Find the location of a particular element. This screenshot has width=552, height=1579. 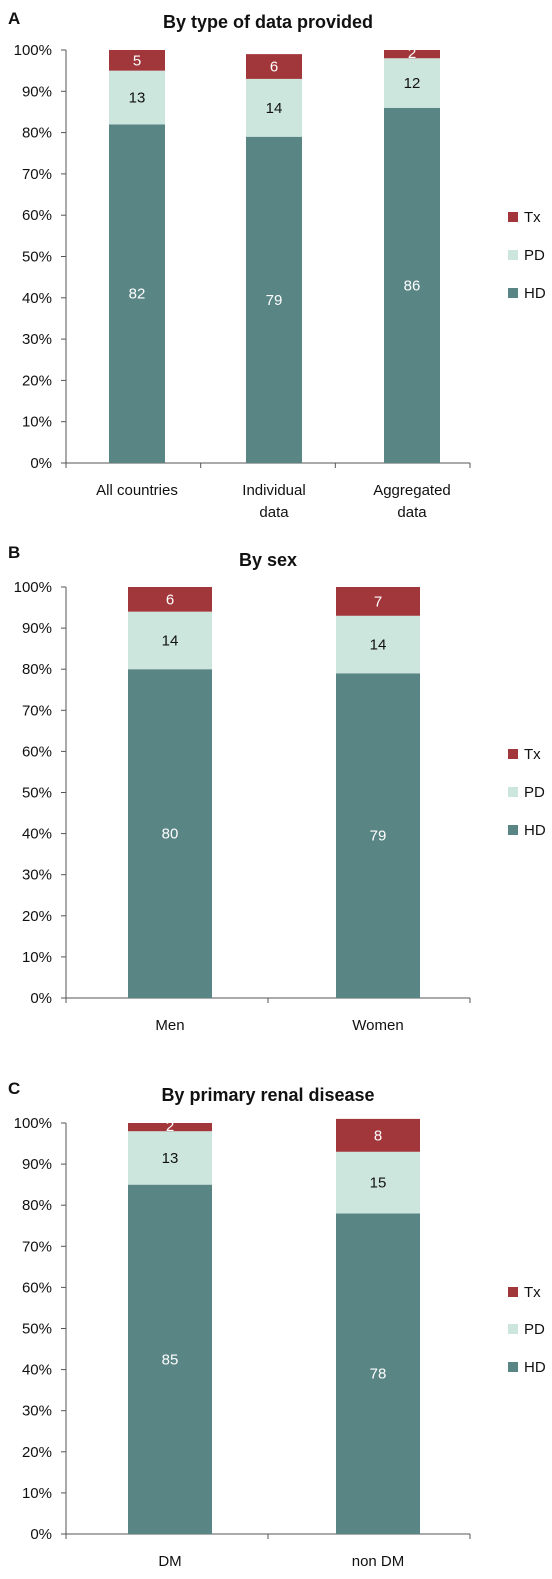

data-label-pd: 15 is located at coordinates (378, 1183).